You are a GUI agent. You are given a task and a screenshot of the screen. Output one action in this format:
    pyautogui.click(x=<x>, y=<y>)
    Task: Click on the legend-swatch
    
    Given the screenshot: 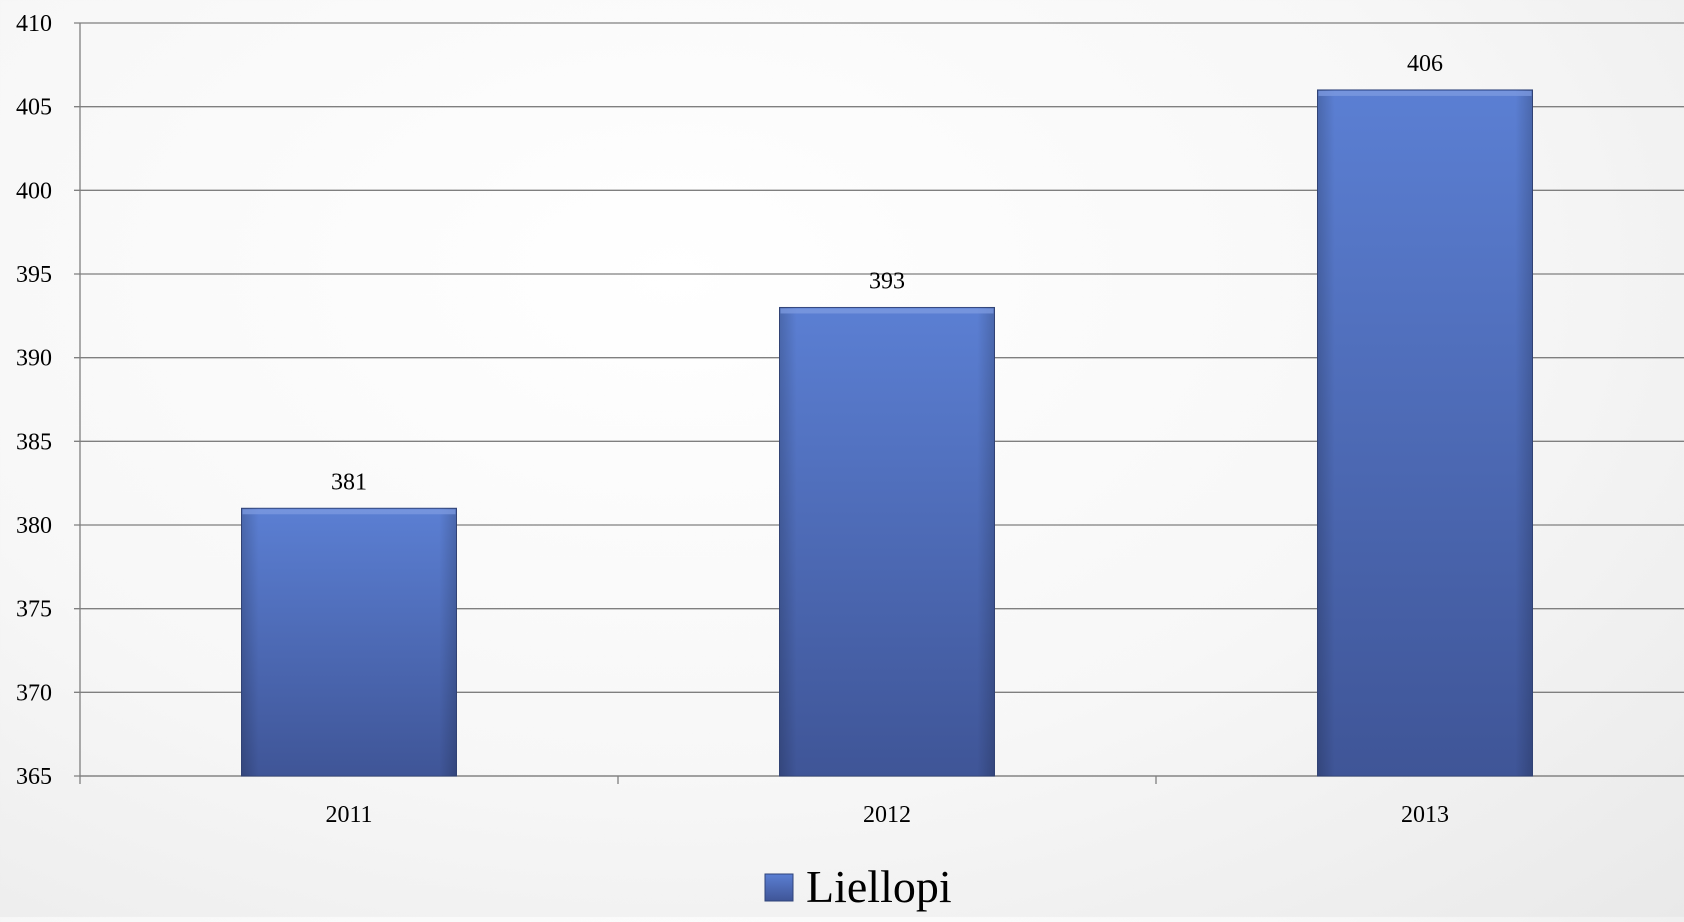 What is the action you would take?
    pyautogui.click(x=779, y=887)
    